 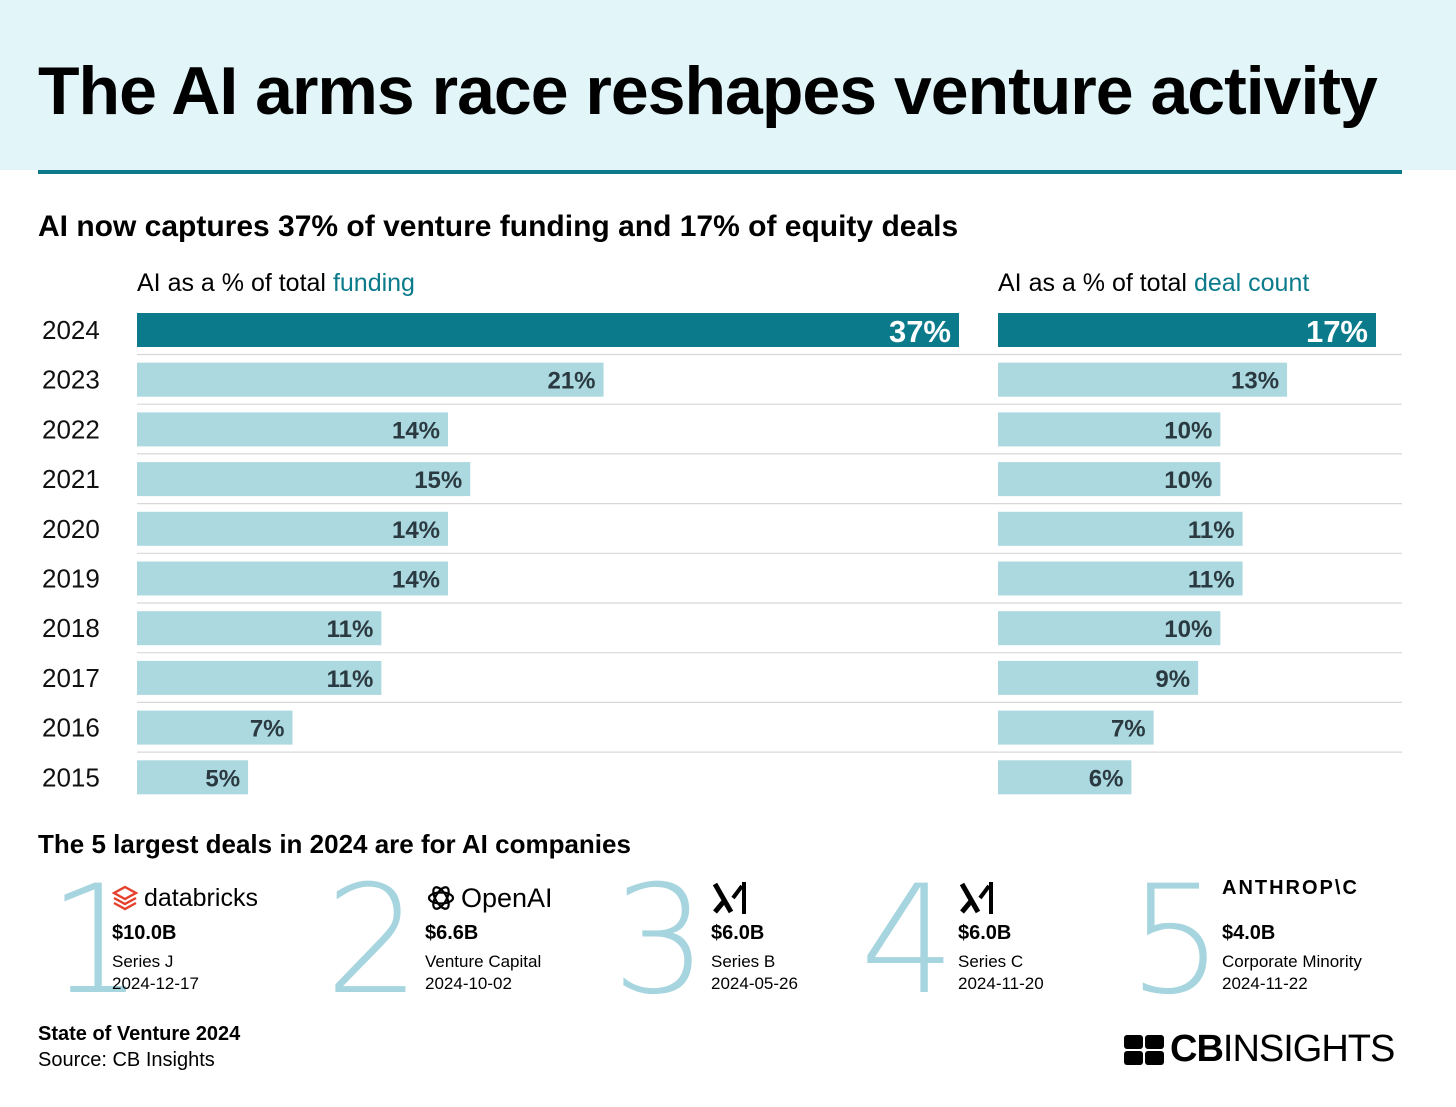 I want to click on dealcount-value-label: 13%, so click(x=1255, y=381).